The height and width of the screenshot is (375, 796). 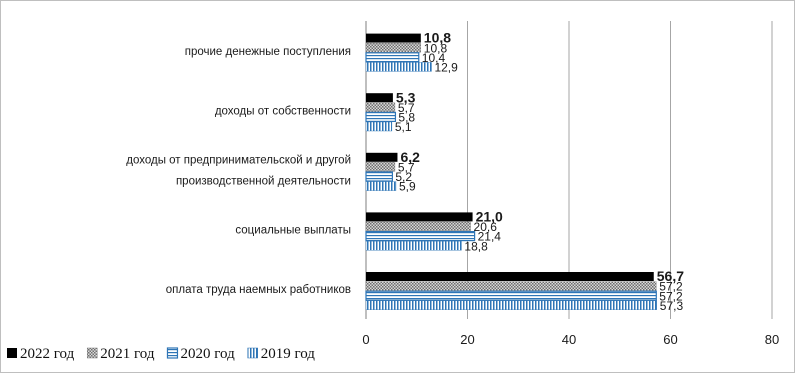 I want to click on category-label: доходы от собственности, so click(x=283, y=111).